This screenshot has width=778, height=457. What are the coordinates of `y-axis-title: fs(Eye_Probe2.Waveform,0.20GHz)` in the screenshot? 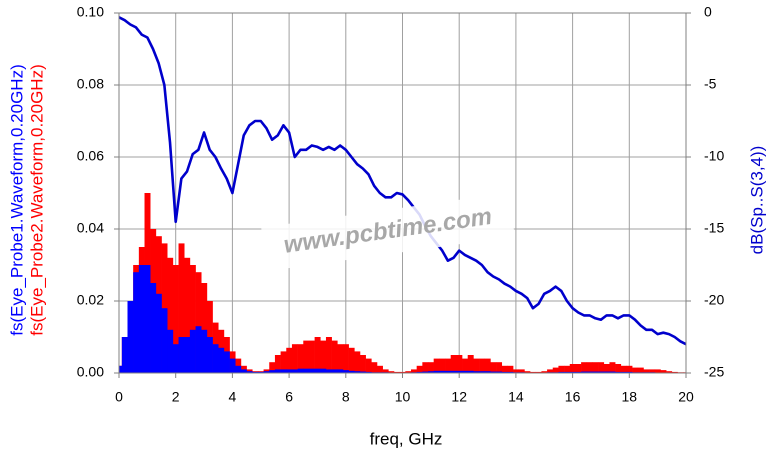 It's located at (36, 199).